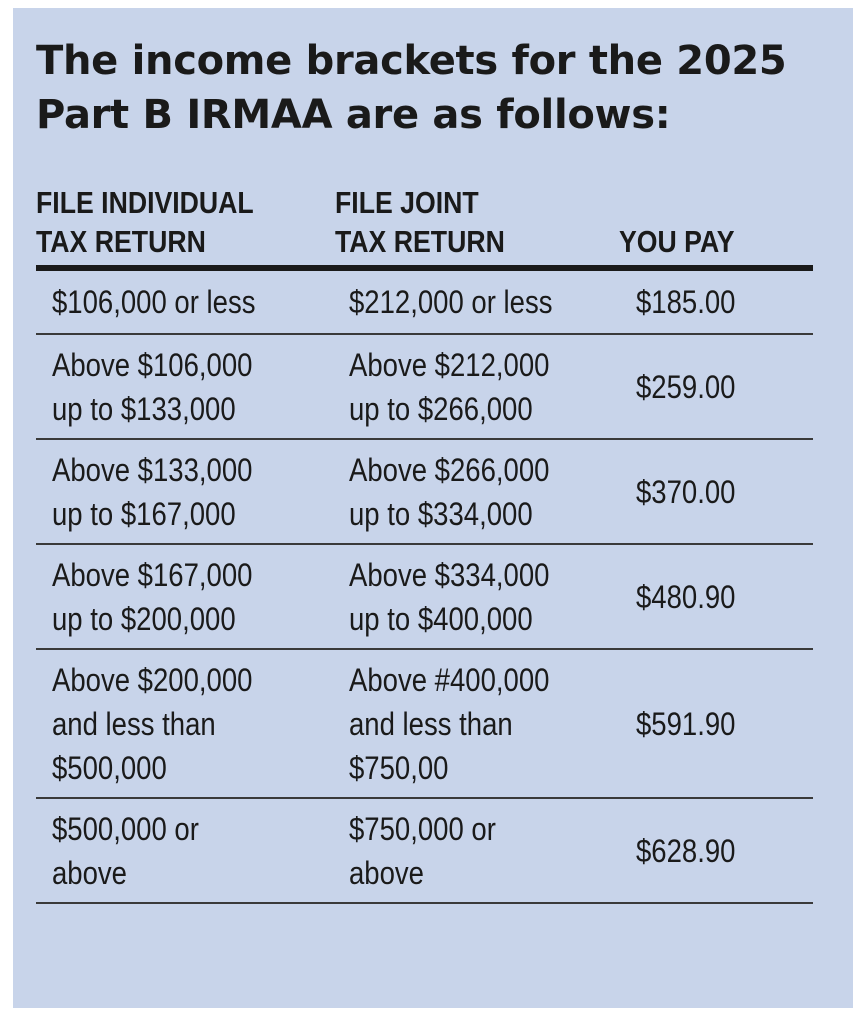  Describe the element at coordinates (353, 115) in the screenshot. I see `title-line-2: Part B IRMAA are as follows:` at that location.